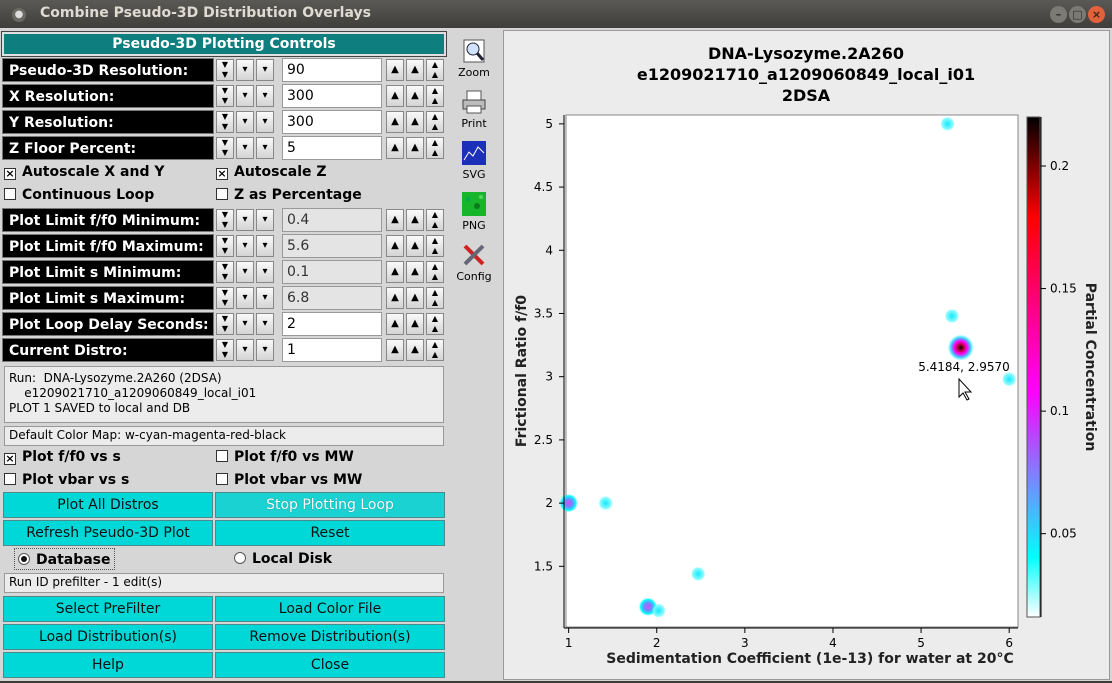  What do you see at coordinates (330, 609) in the screenshot?
I see `load-color-file-button: Load Color File` at bounding box center [330, 609].